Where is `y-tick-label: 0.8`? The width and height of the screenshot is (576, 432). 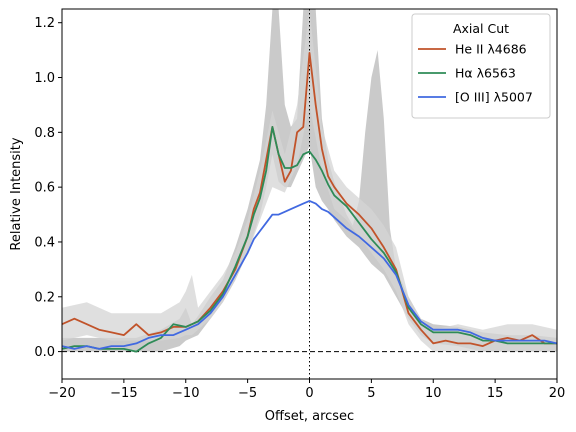 y-tick-label: 0.8 is located at coordinates (44, 133).